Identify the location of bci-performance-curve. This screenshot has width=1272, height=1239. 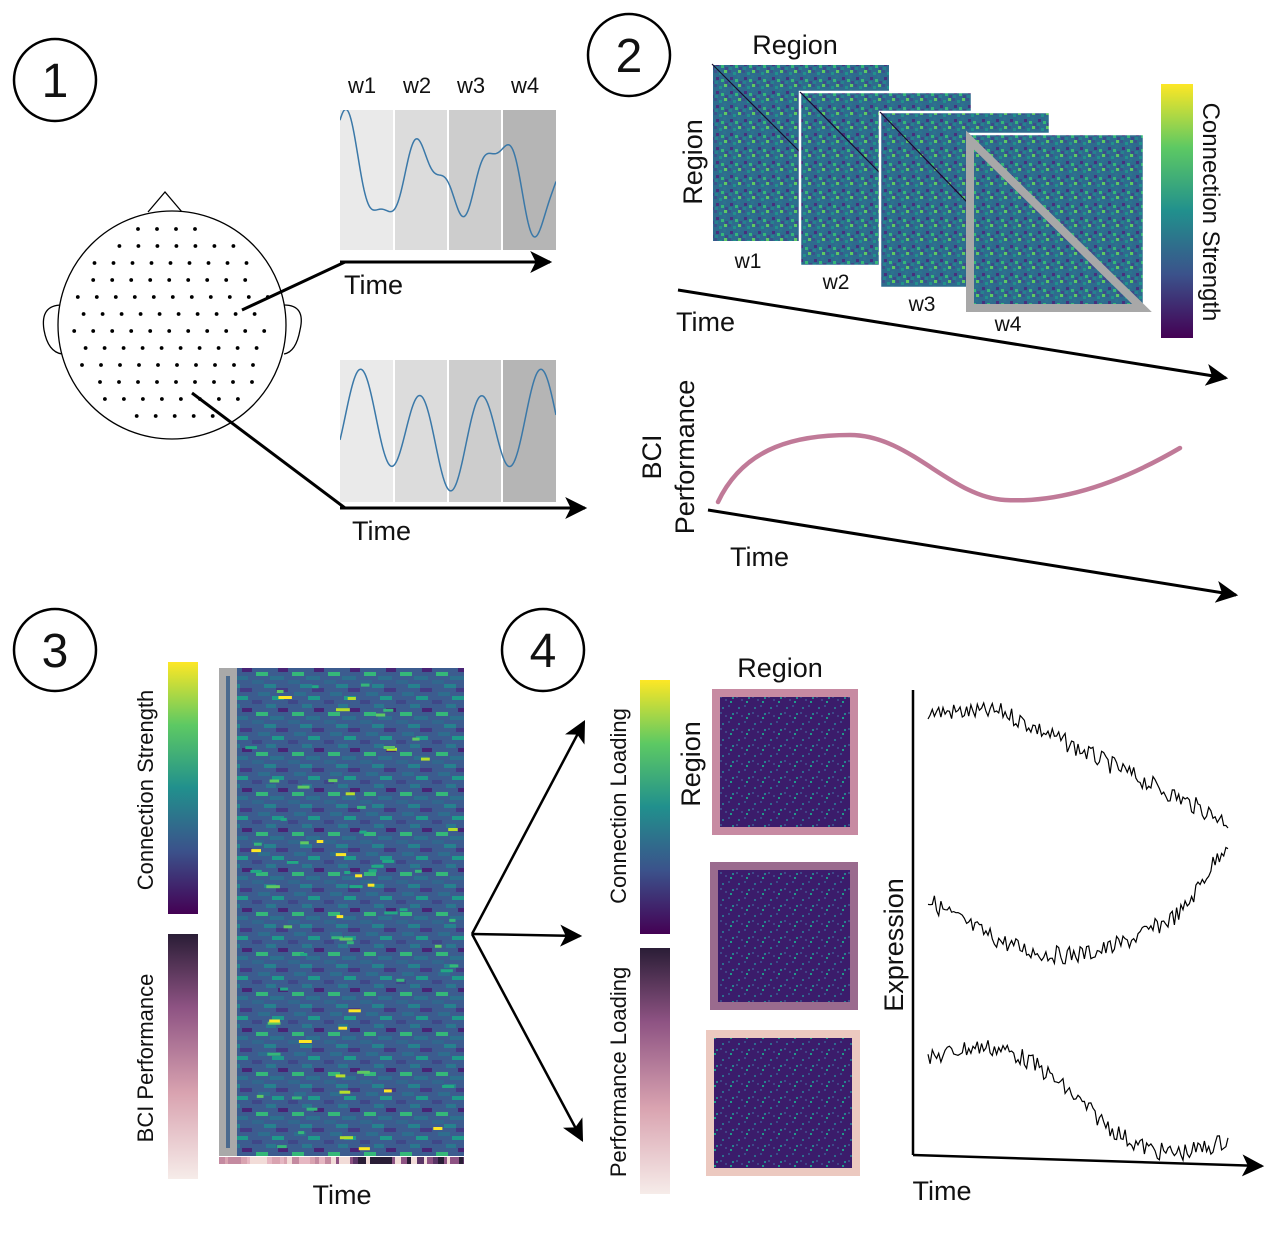
(949, 468).